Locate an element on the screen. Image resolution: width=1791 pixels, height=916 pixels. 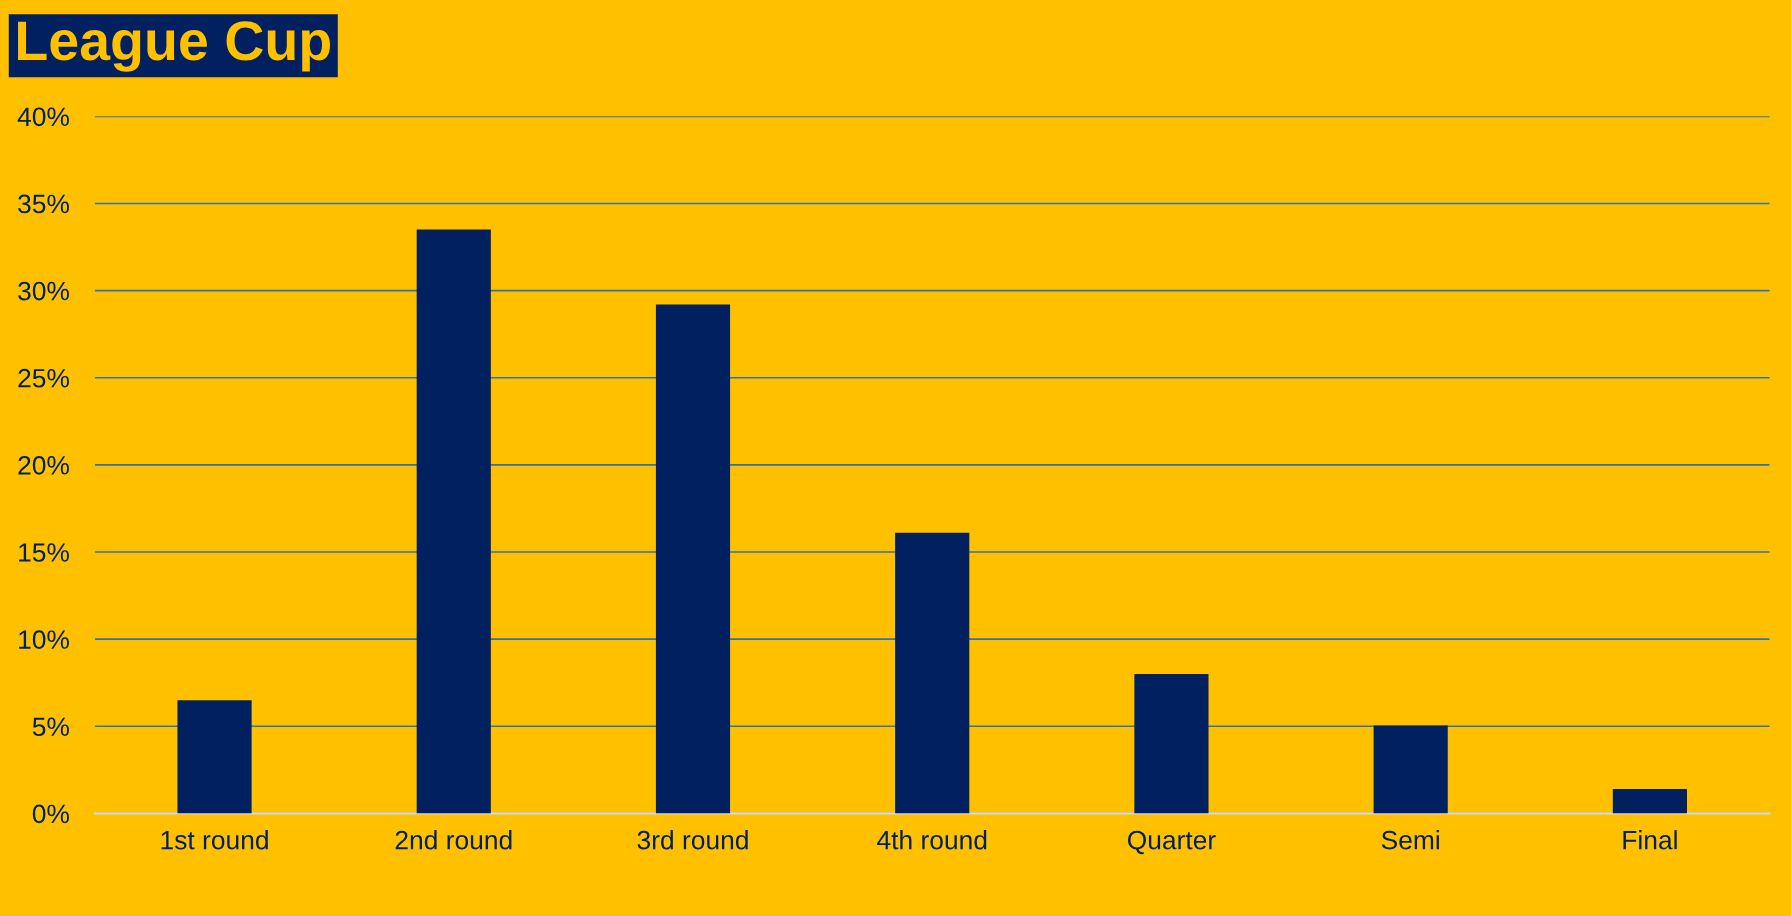
y-tick-label: 15% is located at coordinates (44, 552).